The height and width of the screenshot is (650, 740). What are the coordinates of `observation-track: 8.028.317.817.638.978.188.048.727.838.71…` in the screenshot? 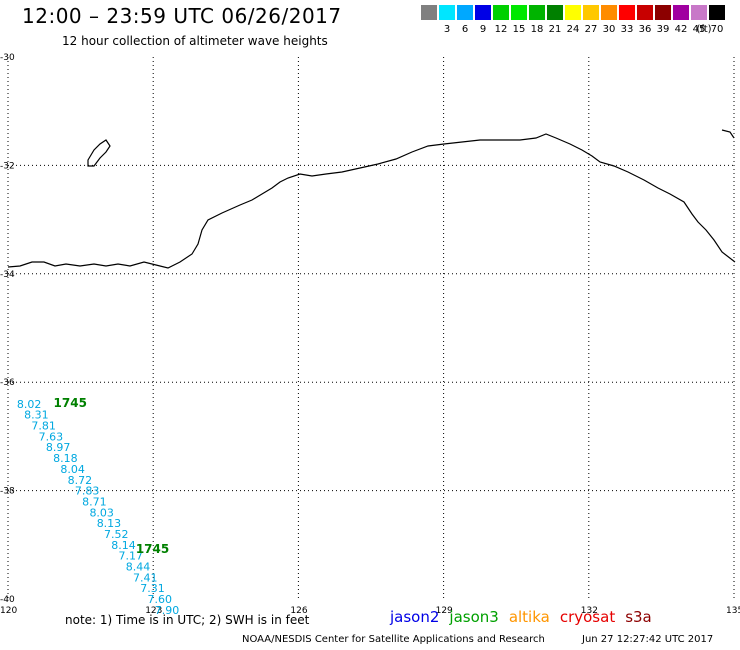 It's located at (98, 506).